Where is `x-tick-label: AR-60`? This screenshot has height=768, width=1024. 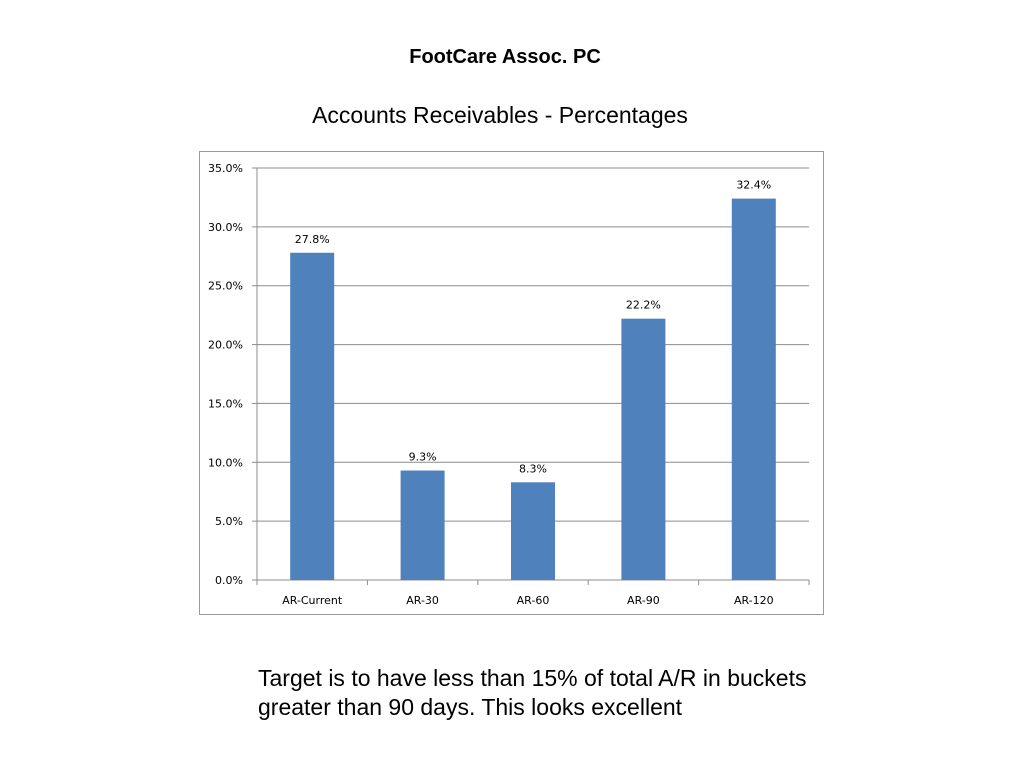 x-tick-label: AR-60 is located at coordinates (533, 600).